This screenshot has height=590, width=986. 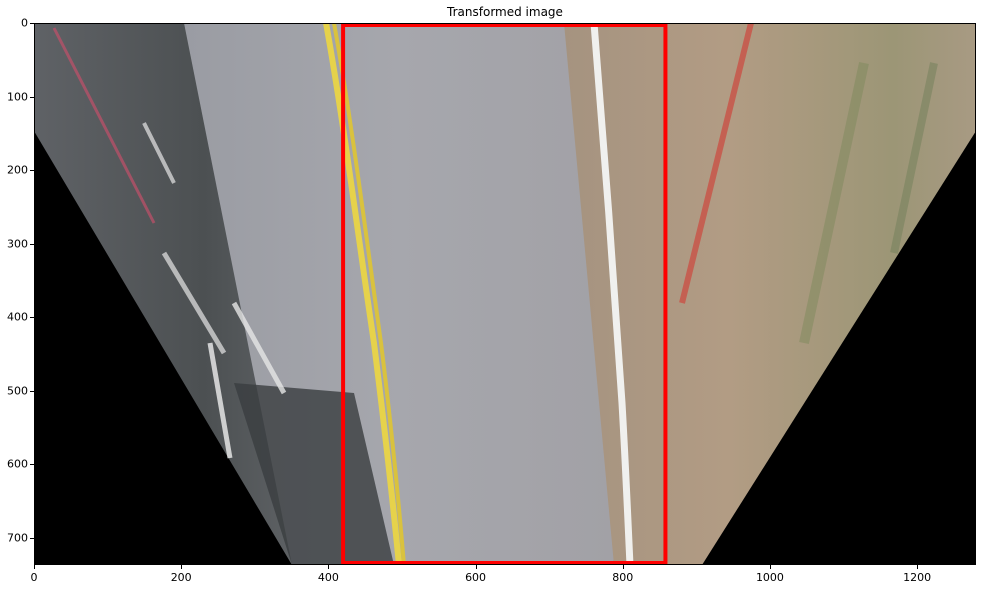 What do you see at coordinates (17, 391) in the screenshot?
I see `y-tick-label: 500` at bounding box center [17, 391].